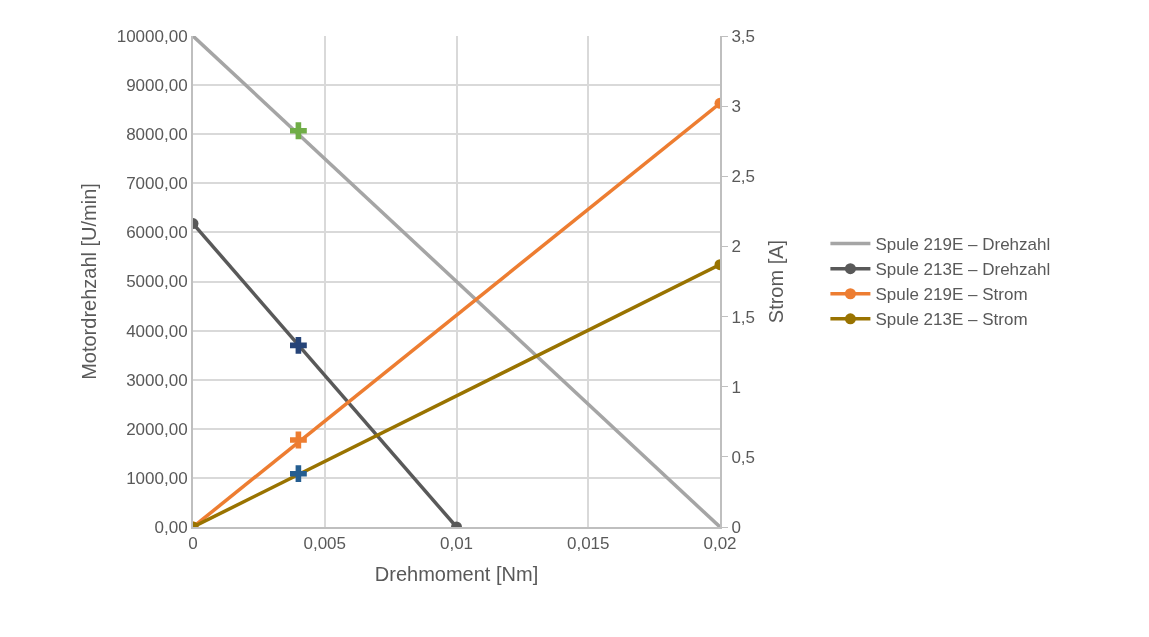 This screenshot has height=637, width=1149. Describe the element at coordinates (951, 295) in the screenshot. I see `legend-label: Spule 219E – Strom` at that location.